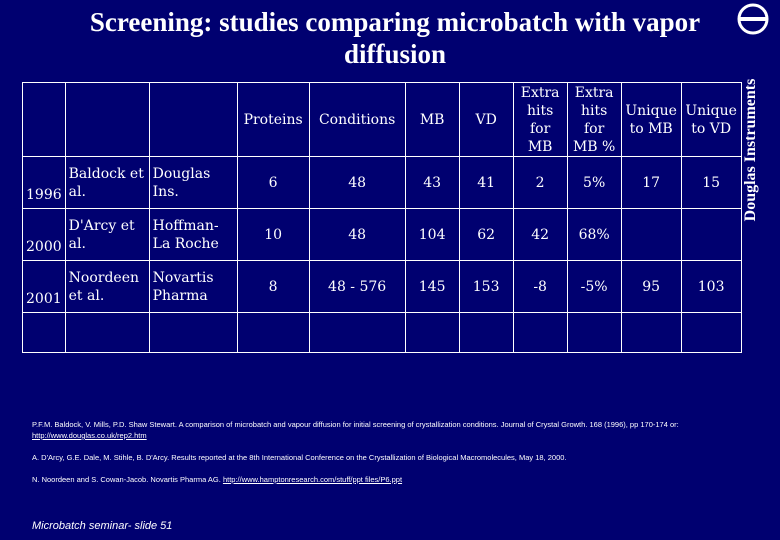 The height and width of the screenshot is (540, 780). Describe the element at coordinates (711, 182) in the screenshot. I see `cell-unique-vd: 15` at that location.